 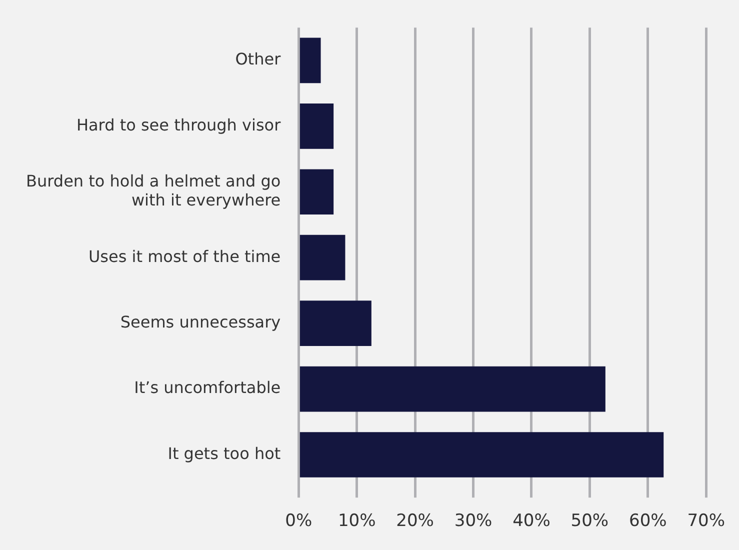 I want to click on x-tick-label: 40%, so click(x=531, y=521).